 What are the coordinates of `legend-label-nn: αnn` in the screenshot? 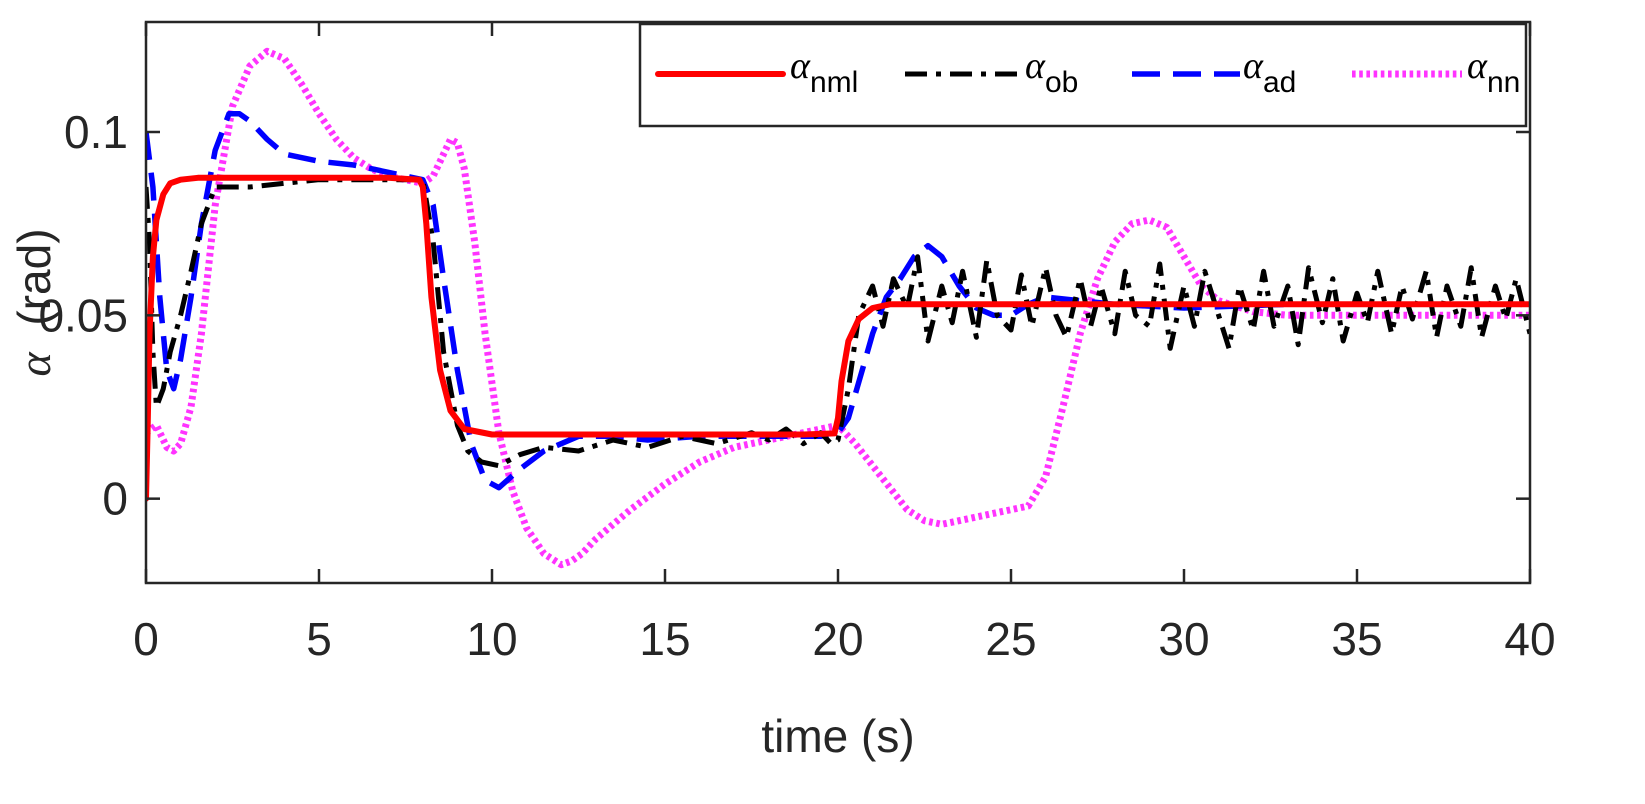 It's located at (1493, 72).